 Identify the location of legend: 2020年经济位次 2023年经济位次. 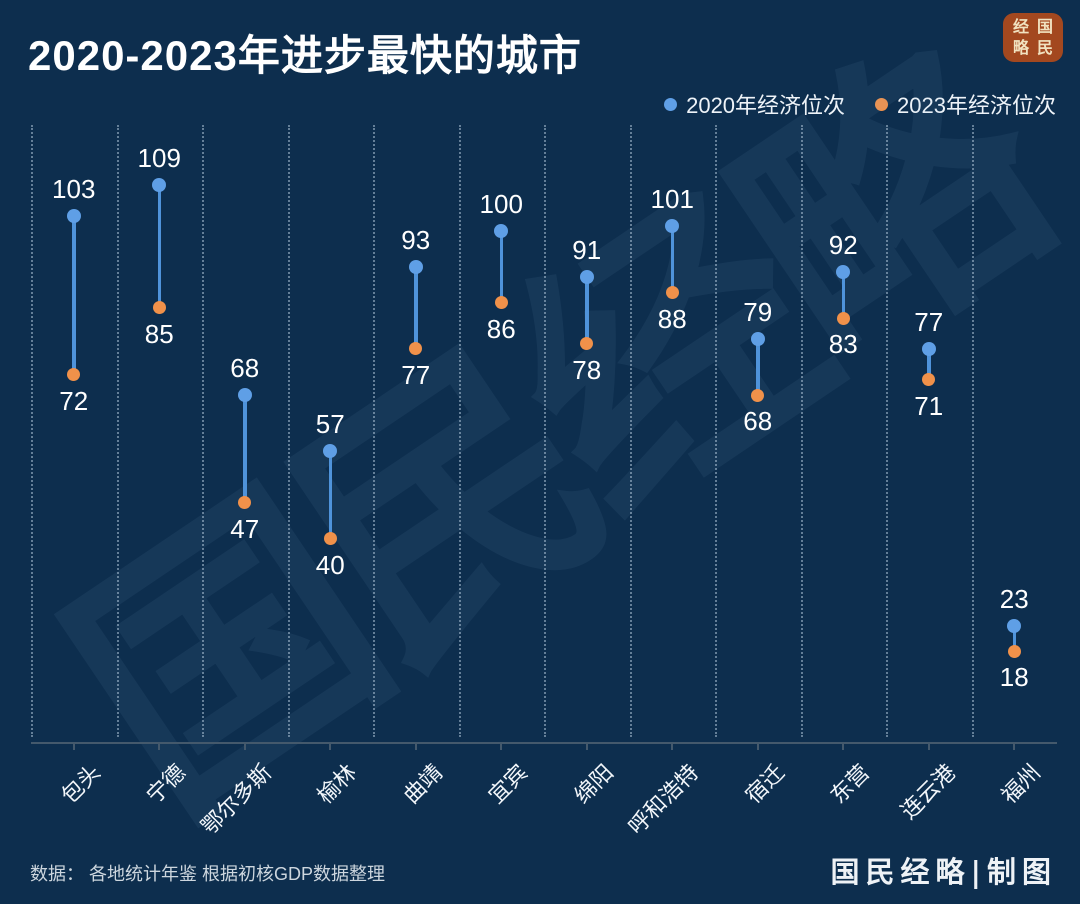
(860, 104).